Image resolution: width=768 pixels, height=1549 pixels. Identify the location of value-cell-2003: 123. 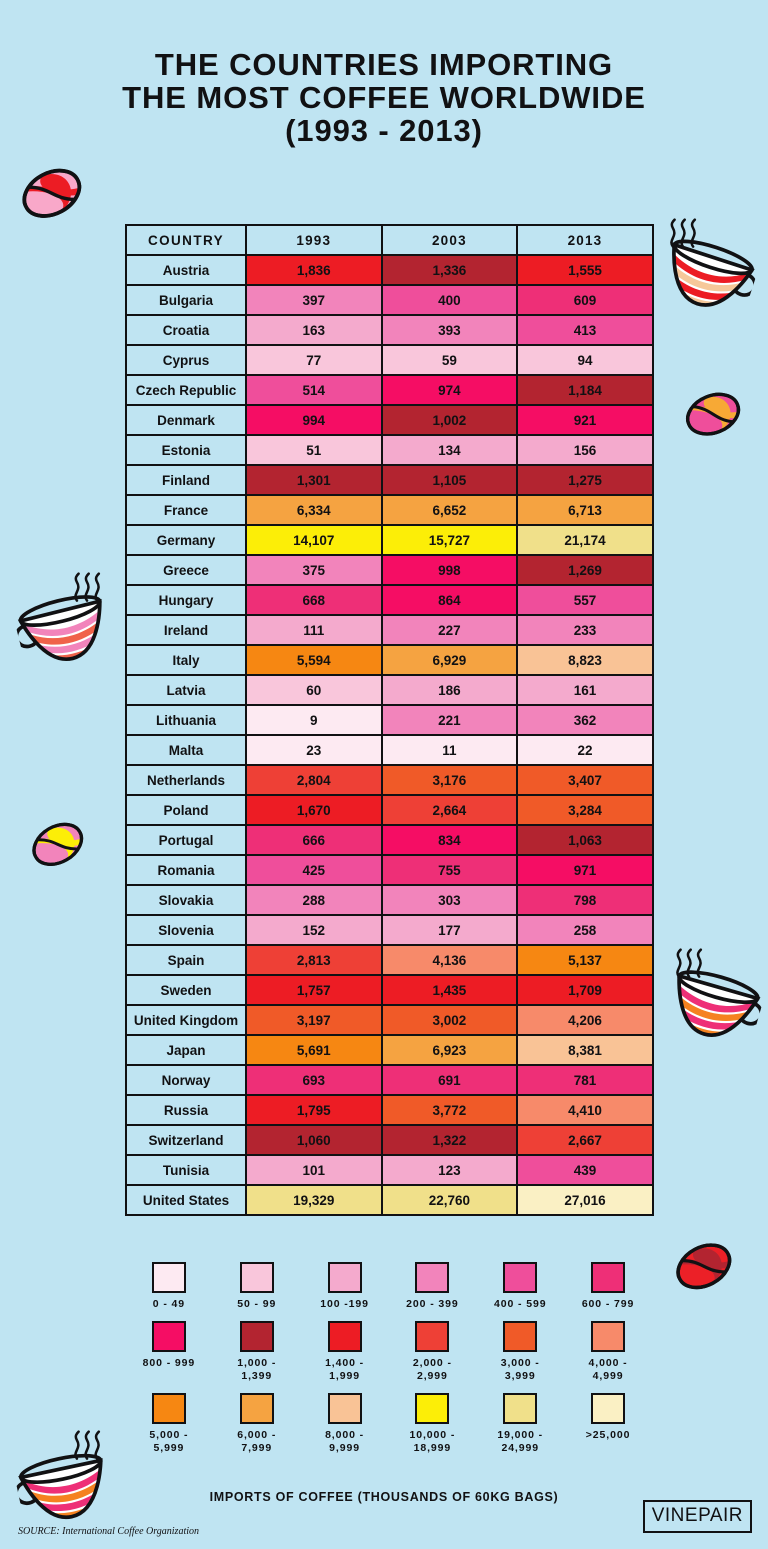
(449, 1170).